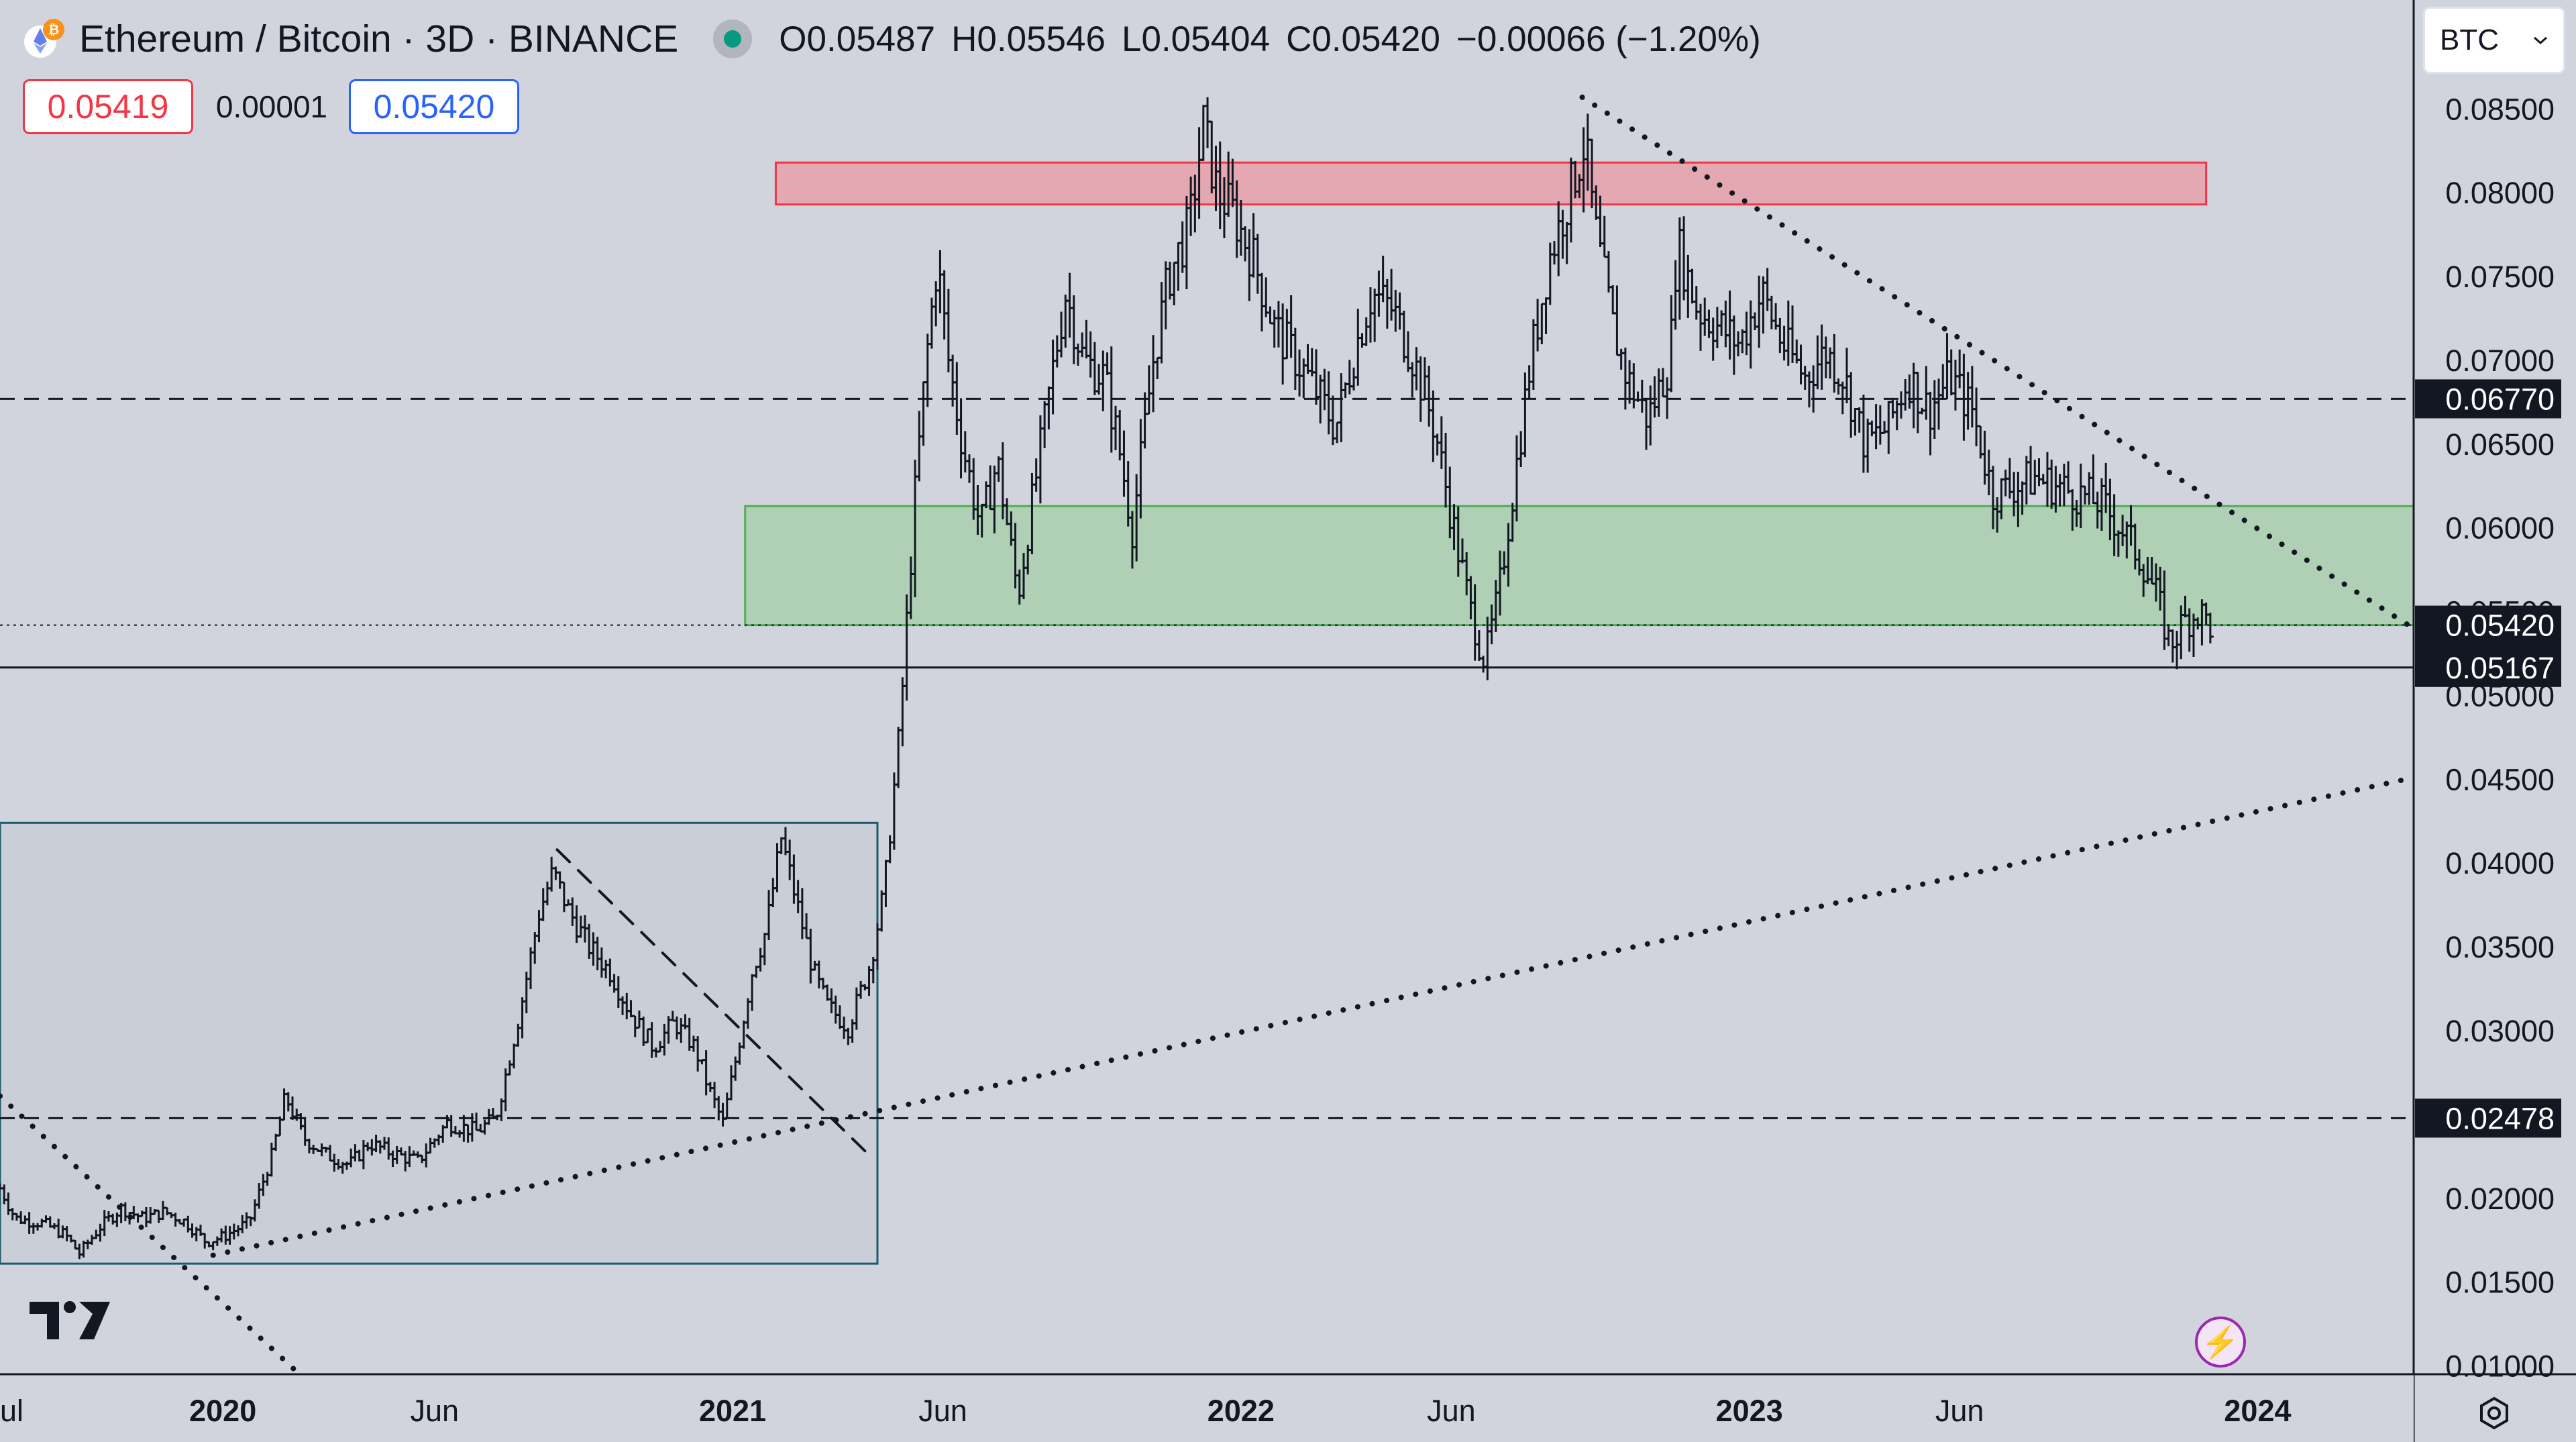 The image size is (2576, 1442). Describe the element at coordinates (2500, 668) in the screenshot. I see `price-badge-label: 0.05167` at that location.